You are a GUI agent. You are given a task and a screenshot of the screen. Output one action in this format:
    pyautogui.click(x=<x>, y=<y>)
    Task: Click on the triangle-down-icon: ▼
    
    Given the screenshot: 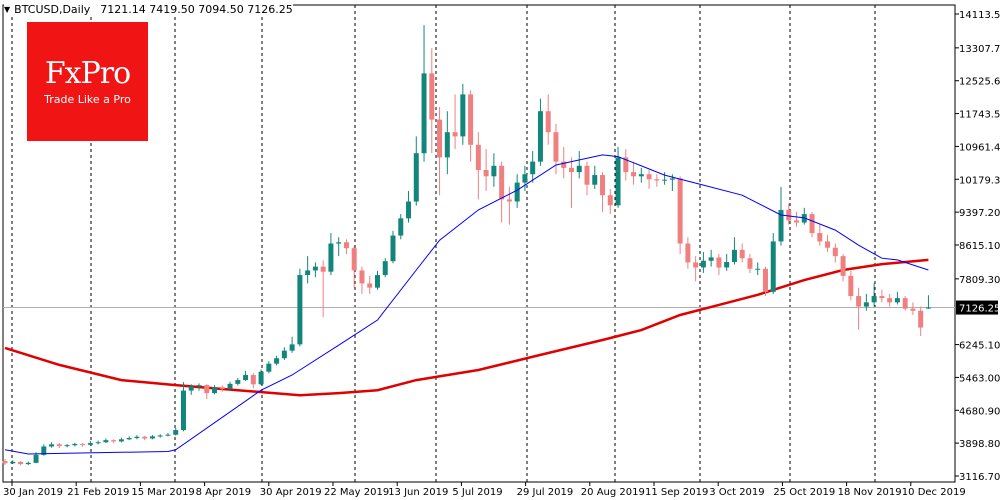 What is the action you would take?
    pyautogui.click(x=7, y=9)
    